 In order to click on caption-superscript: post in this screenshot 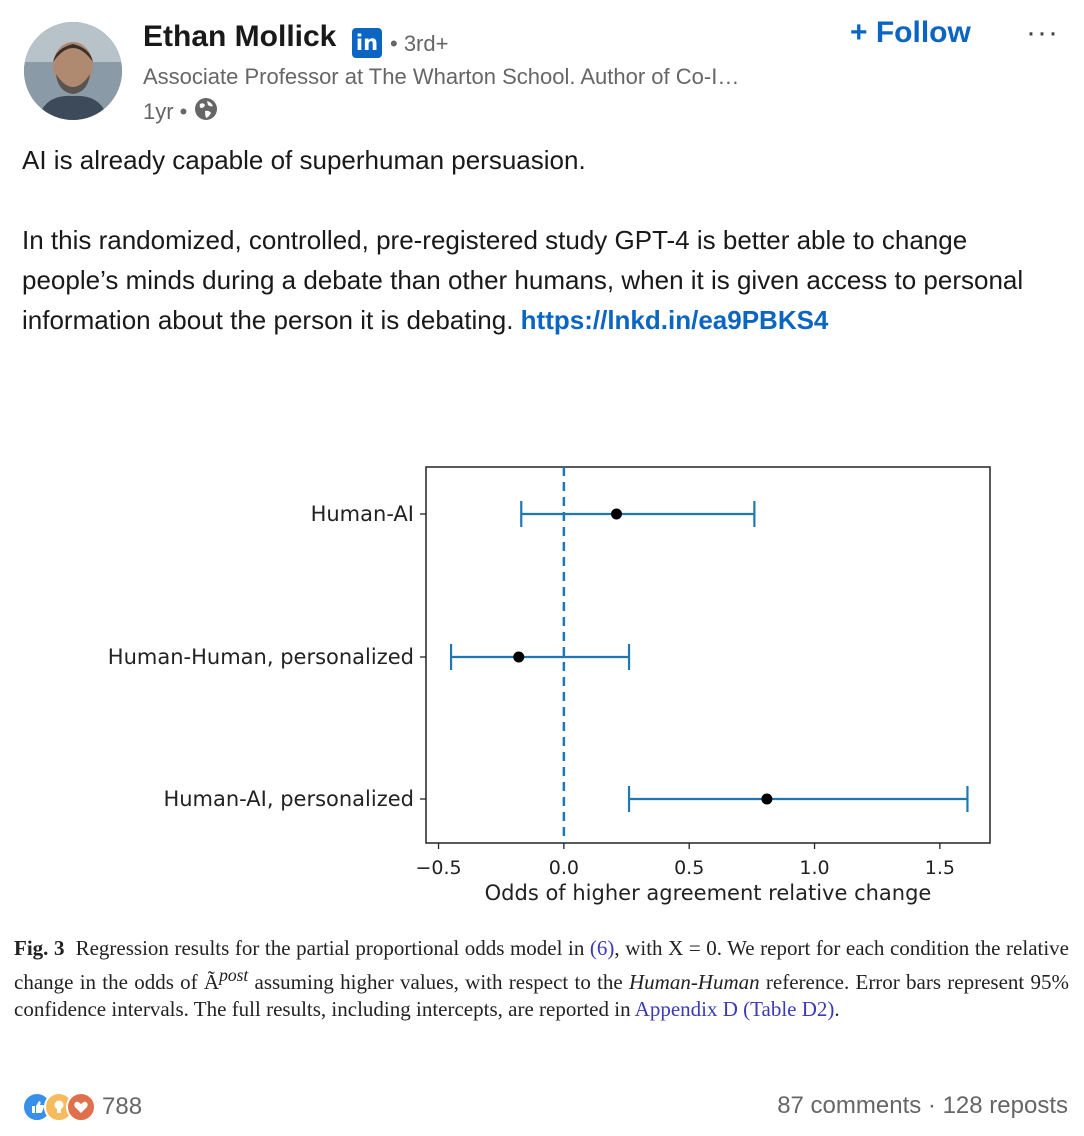, I will do `click(234, 975)`.